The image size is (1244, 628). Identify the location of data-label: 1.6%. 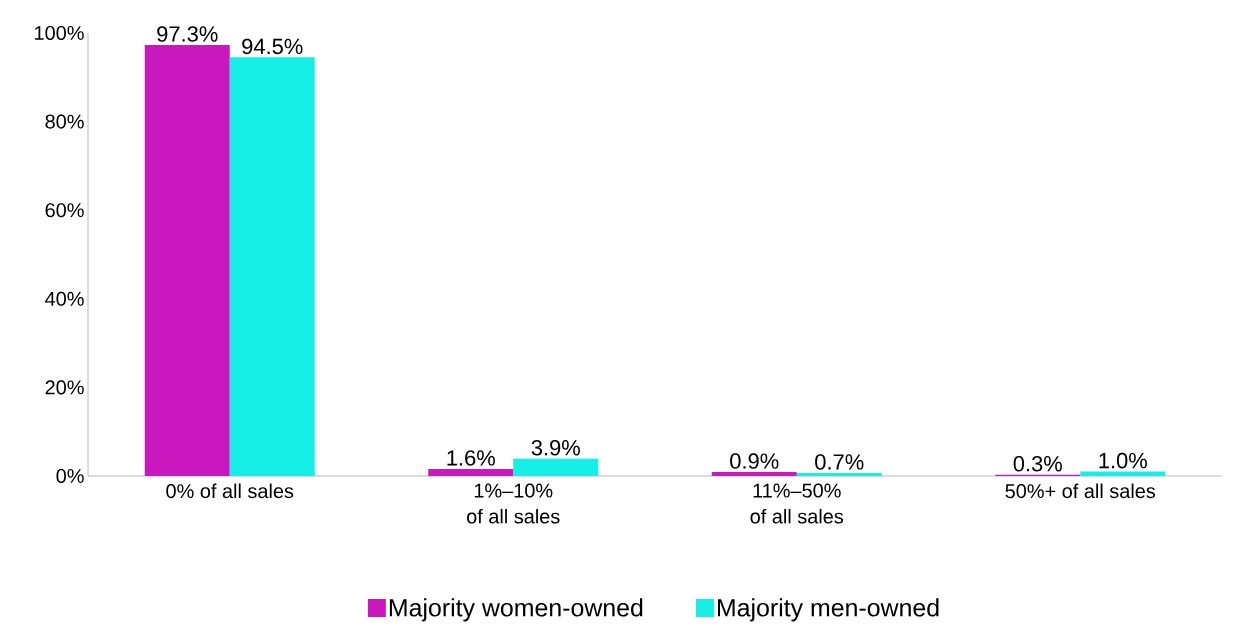
(471, 458).